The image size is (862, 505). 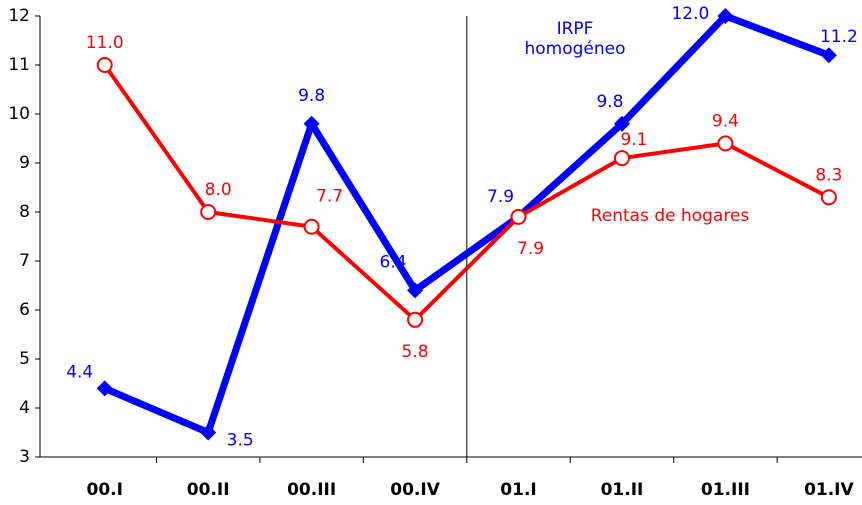 What do you see at coordinates (208, 490) in the screenshot?
I see `x-tick-label: 00.II` at bounding box center [208, 490].